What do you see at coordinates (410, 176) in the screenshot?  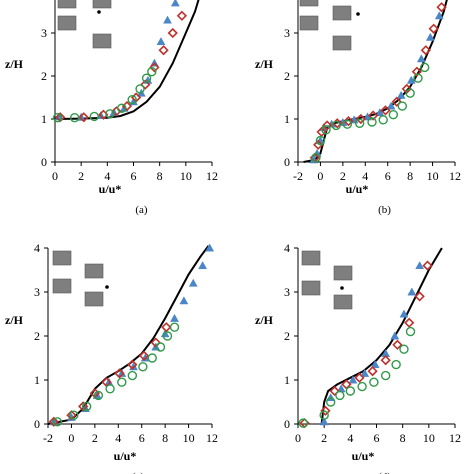 I see `x-tick-label: 8` at bounding box center [410, 176].